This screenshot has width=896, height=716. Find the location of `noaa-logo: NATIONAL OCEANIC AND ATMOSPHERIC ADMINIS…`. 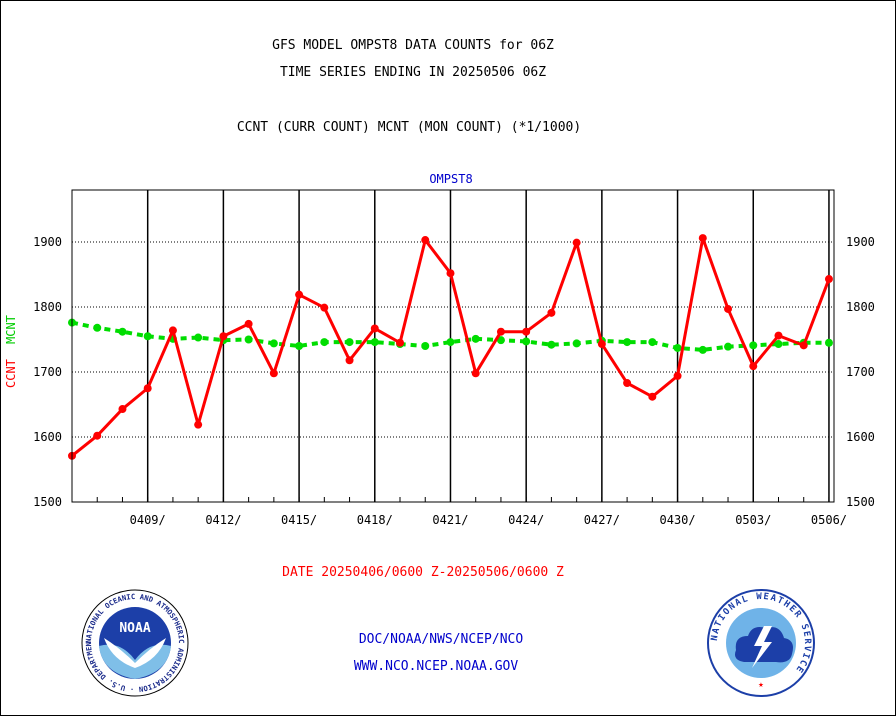

noaa-logo: NATIONAL OCEANIC AND ATMOSPHERIC ADMINIS… is located at coordinates (134, 642).